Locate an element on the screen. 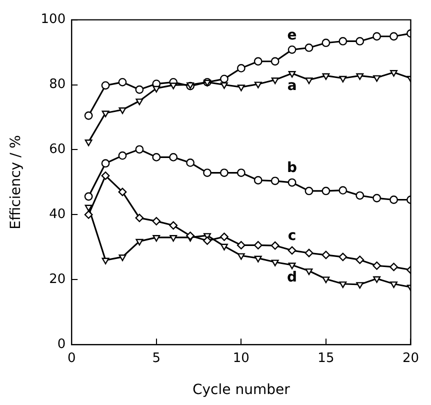 This screenshot has width=431, height=405. x-tick-label: 10 is located at coordinates (241, 358).